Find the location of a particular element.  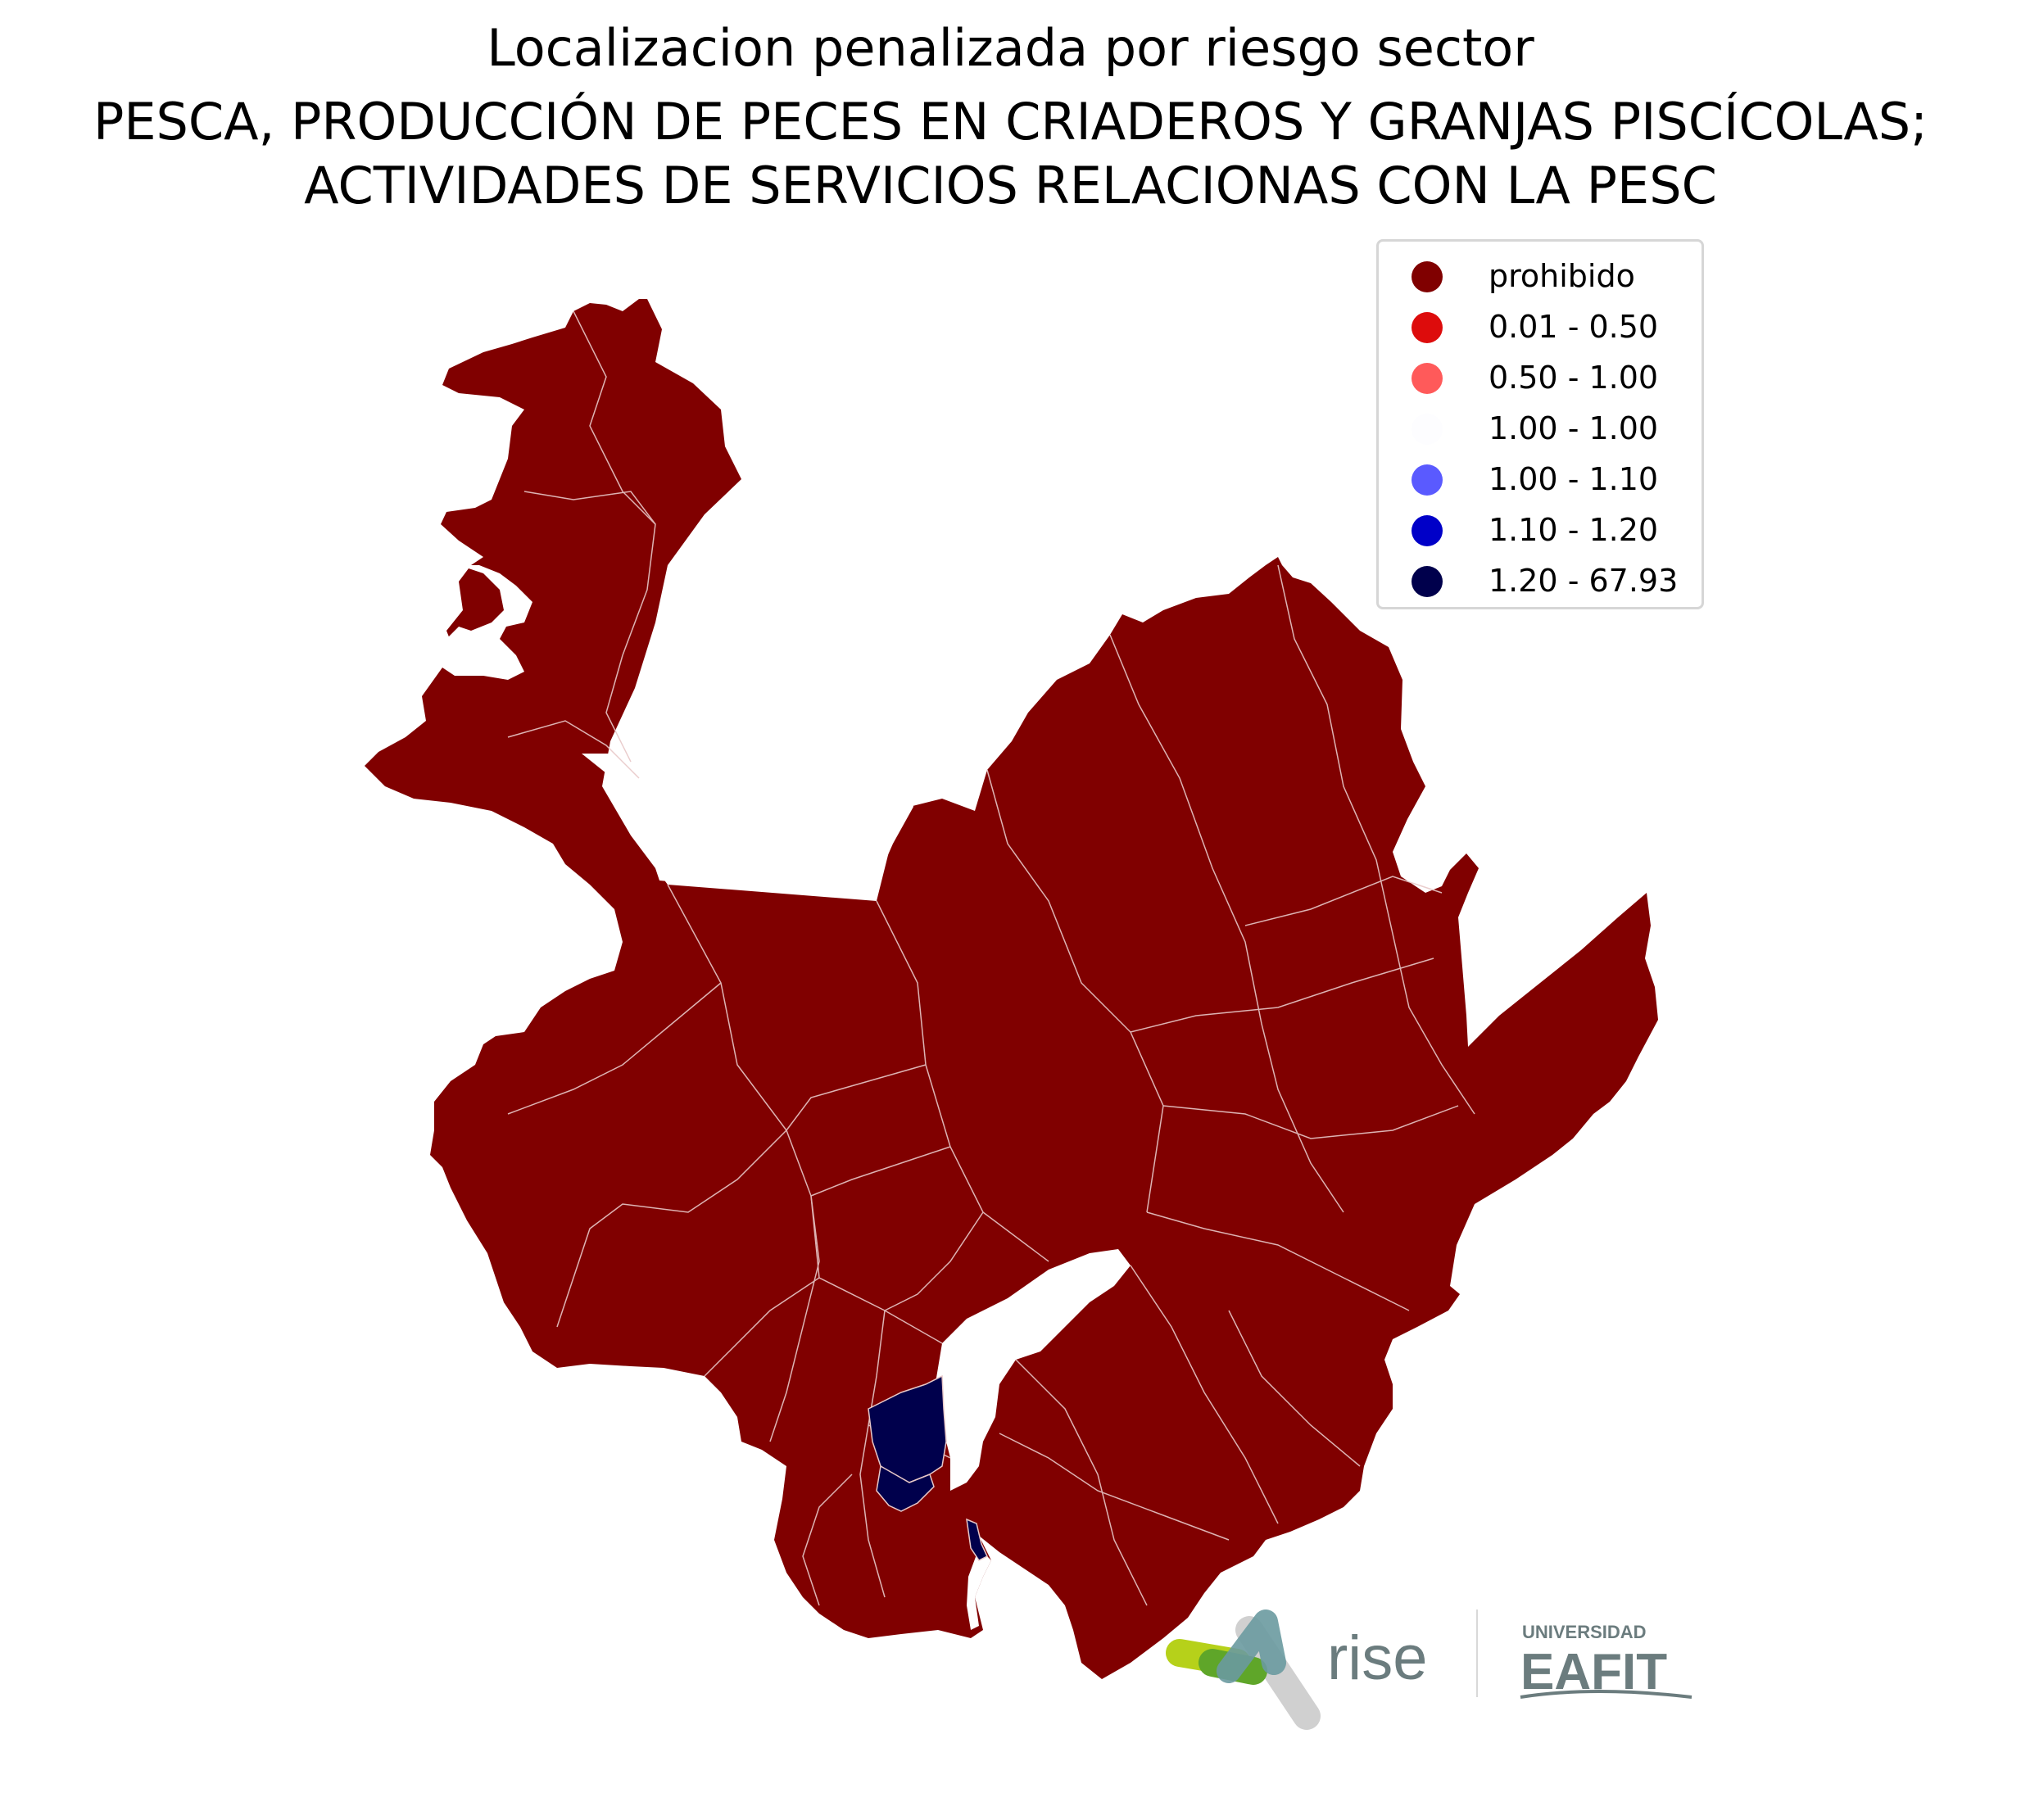

legend-item: prohibido is located at coordinates (1540, 276).